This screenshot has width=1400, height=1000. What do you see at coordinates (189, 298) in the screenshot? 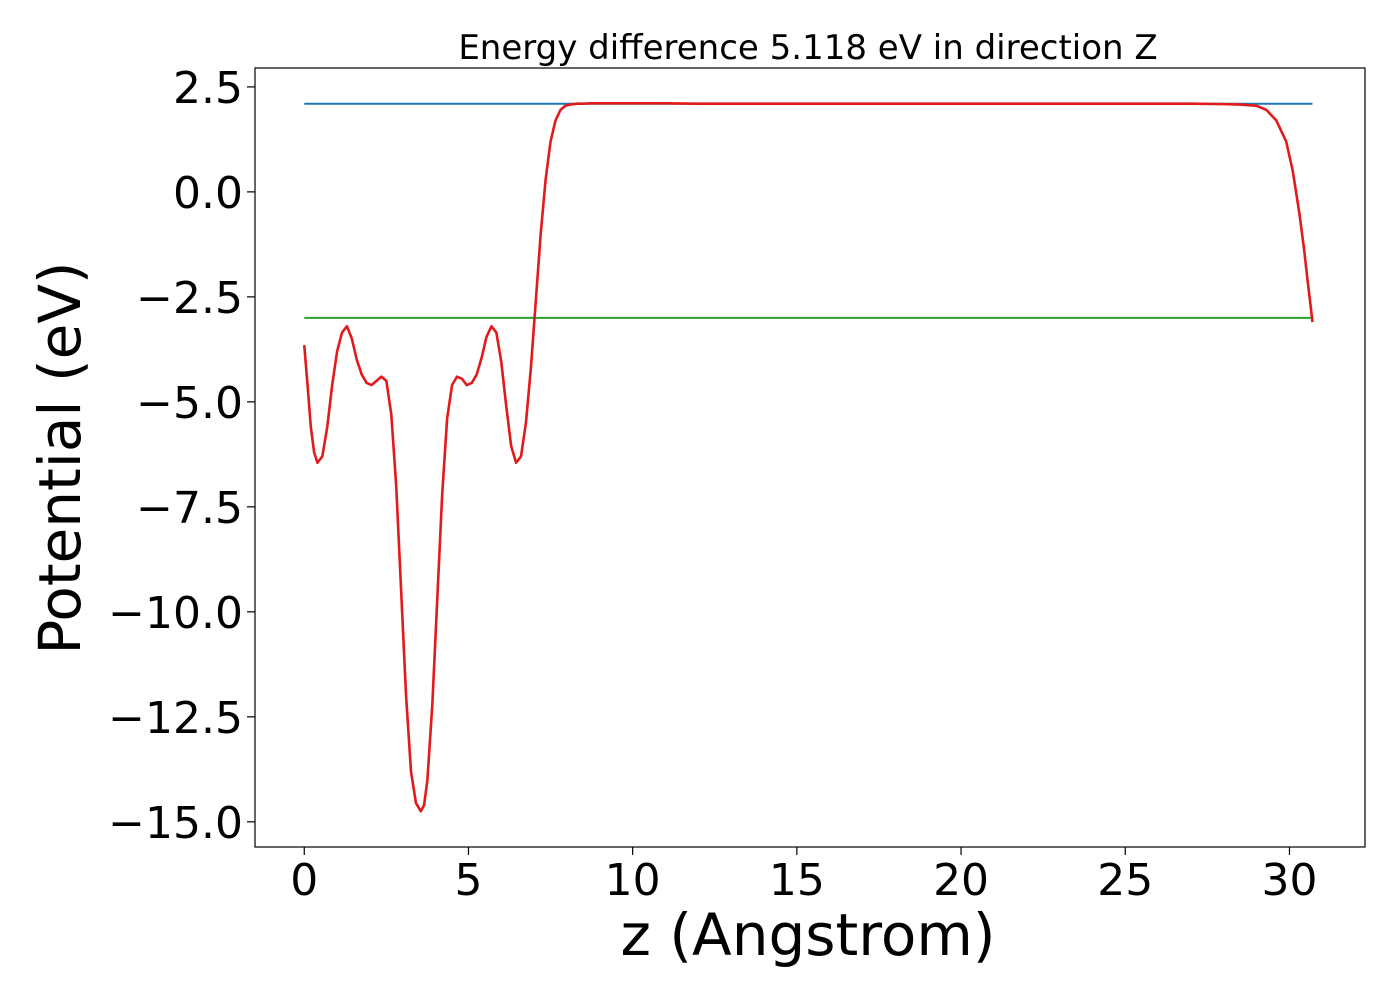
I see `y-tick-label: −2.5` at bounding box center [189, 298].